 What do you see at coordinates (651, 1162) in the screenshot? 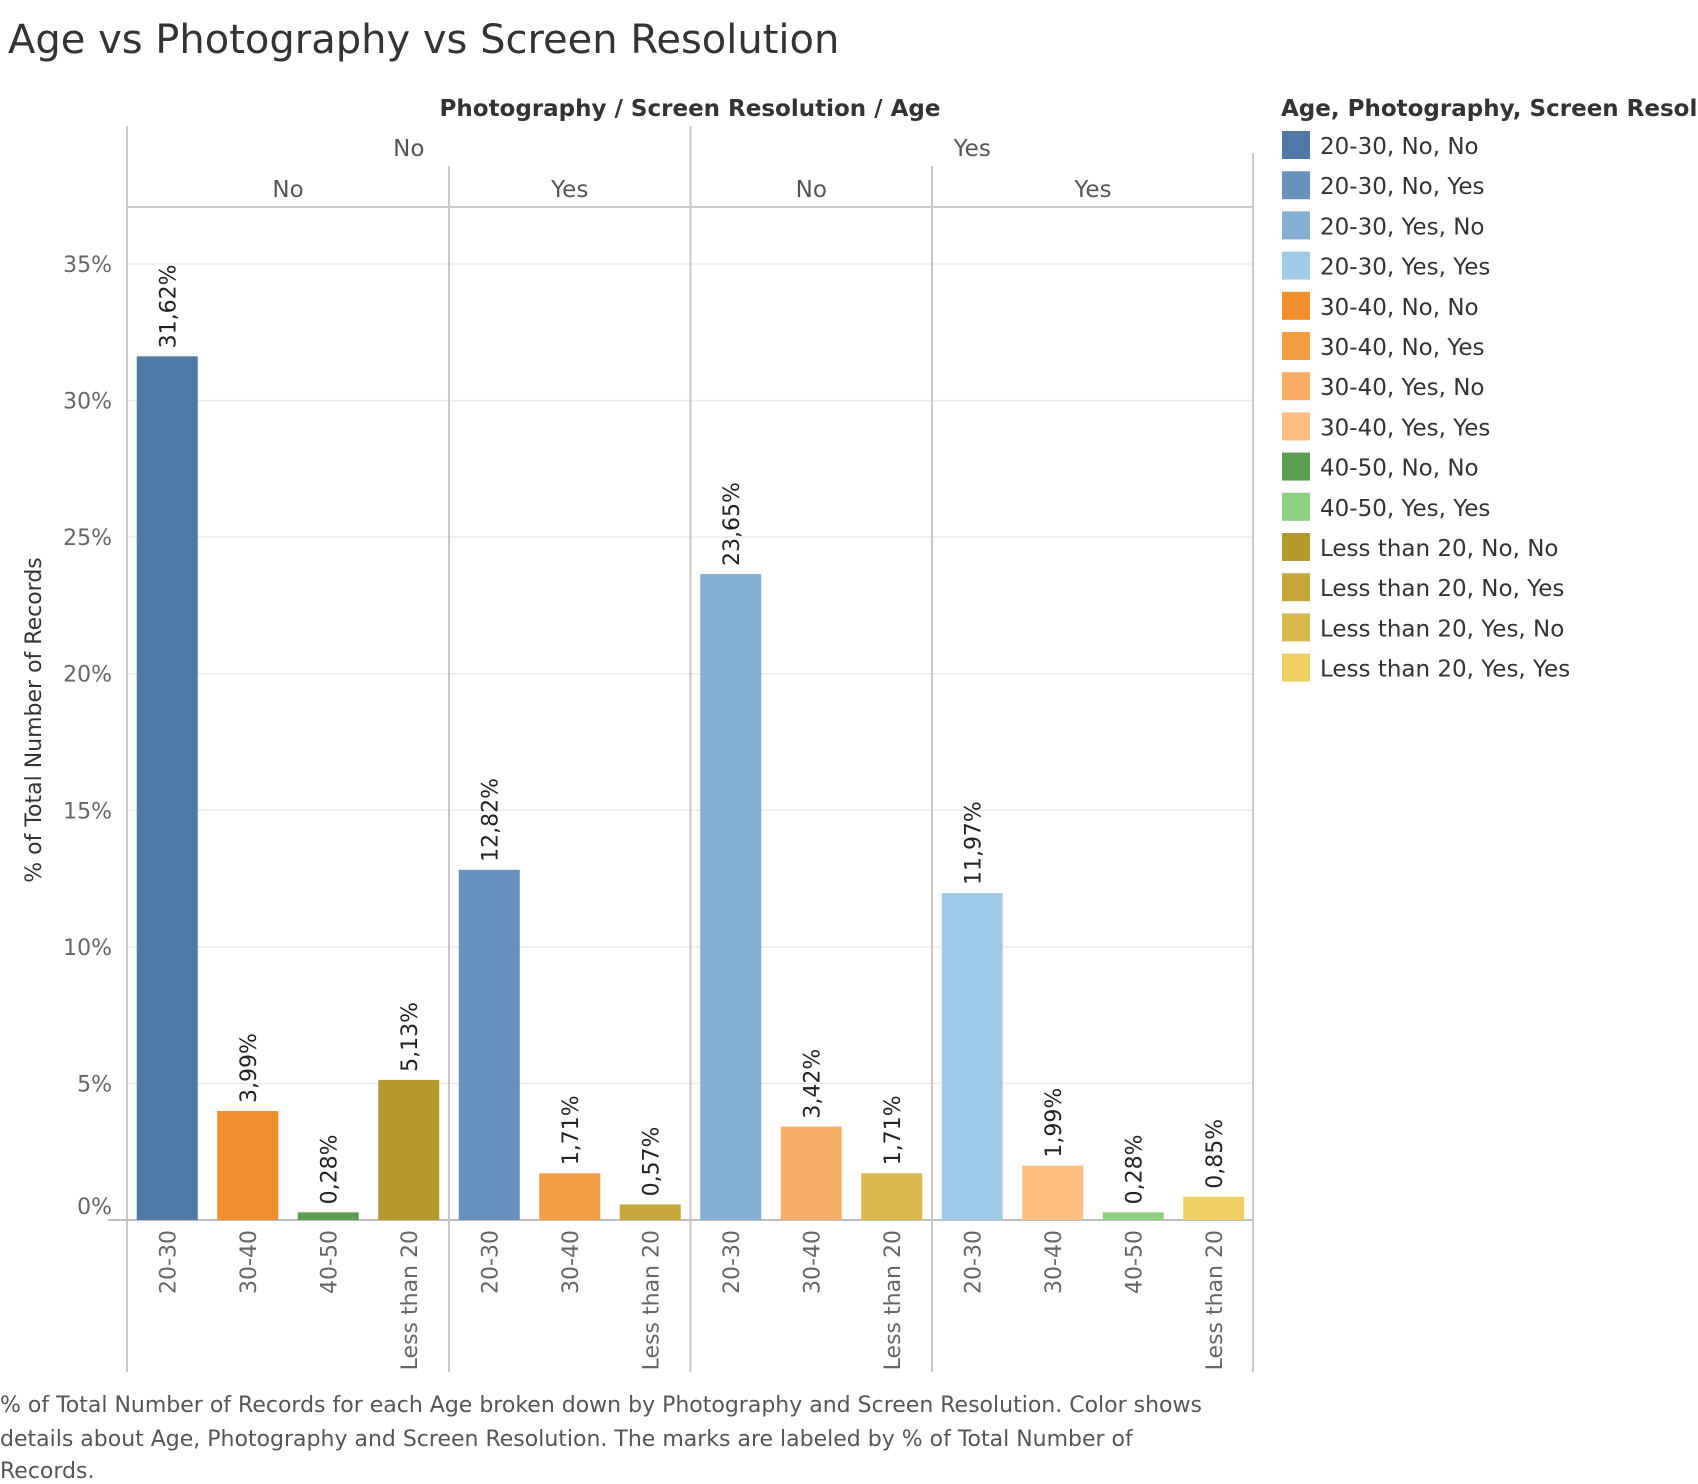
I see `data-label: 0,57%` at bounding box center [651, 1162].